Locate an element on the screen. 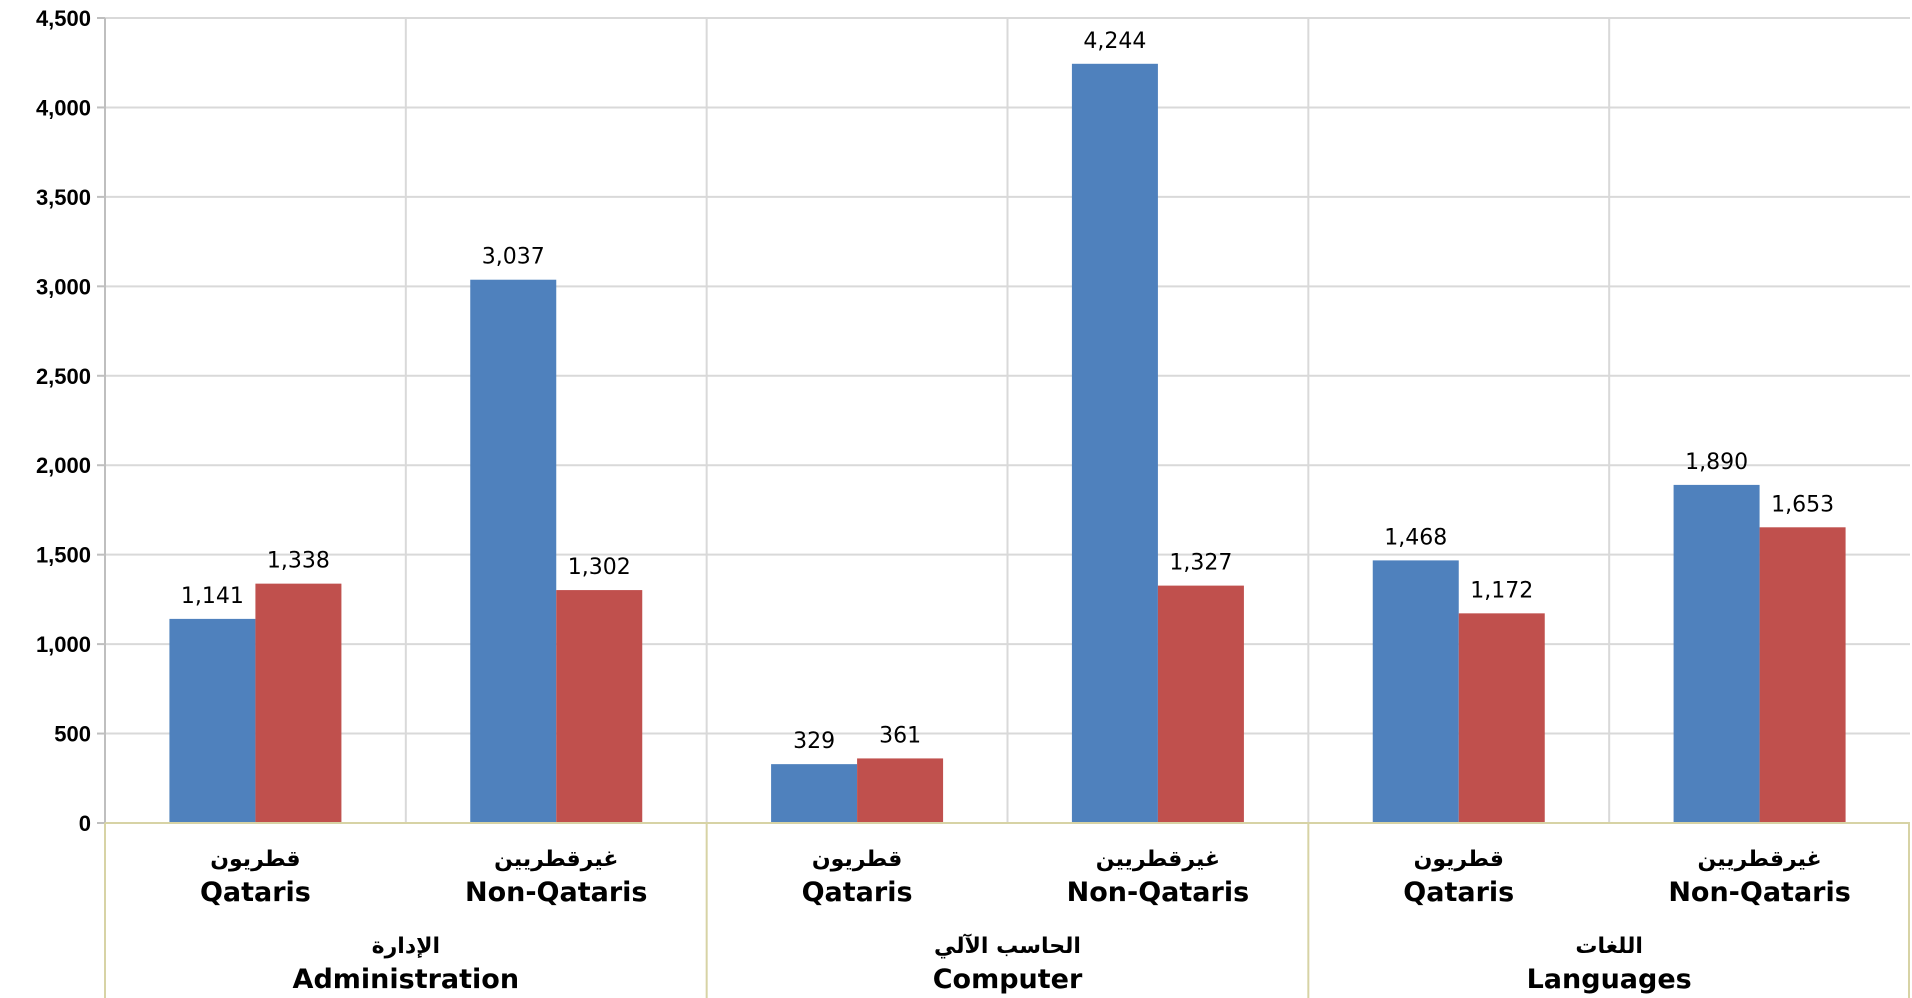  data-label: 1,468 is located at coordinates (1415, 537).